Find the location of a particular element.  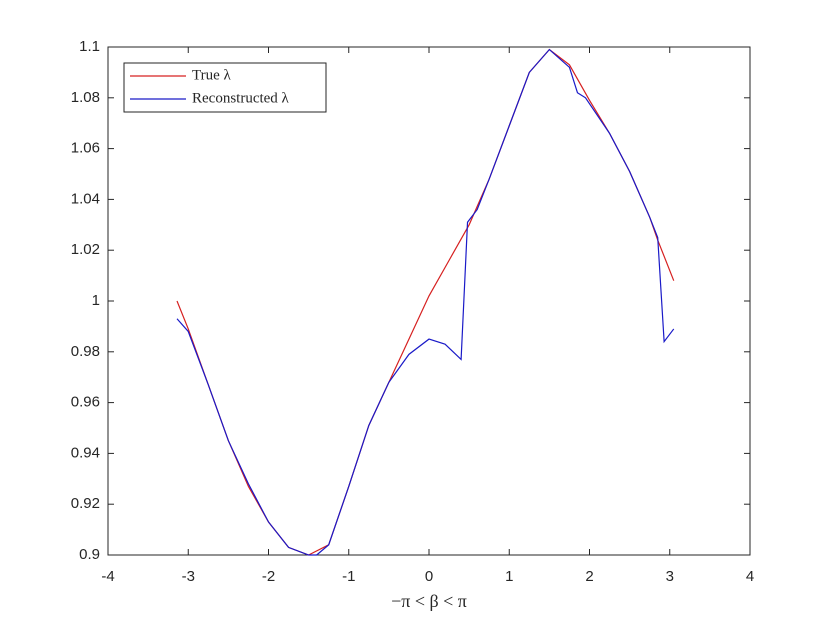

y-tick-label: 1.06 is located at coordinates (85, 148).